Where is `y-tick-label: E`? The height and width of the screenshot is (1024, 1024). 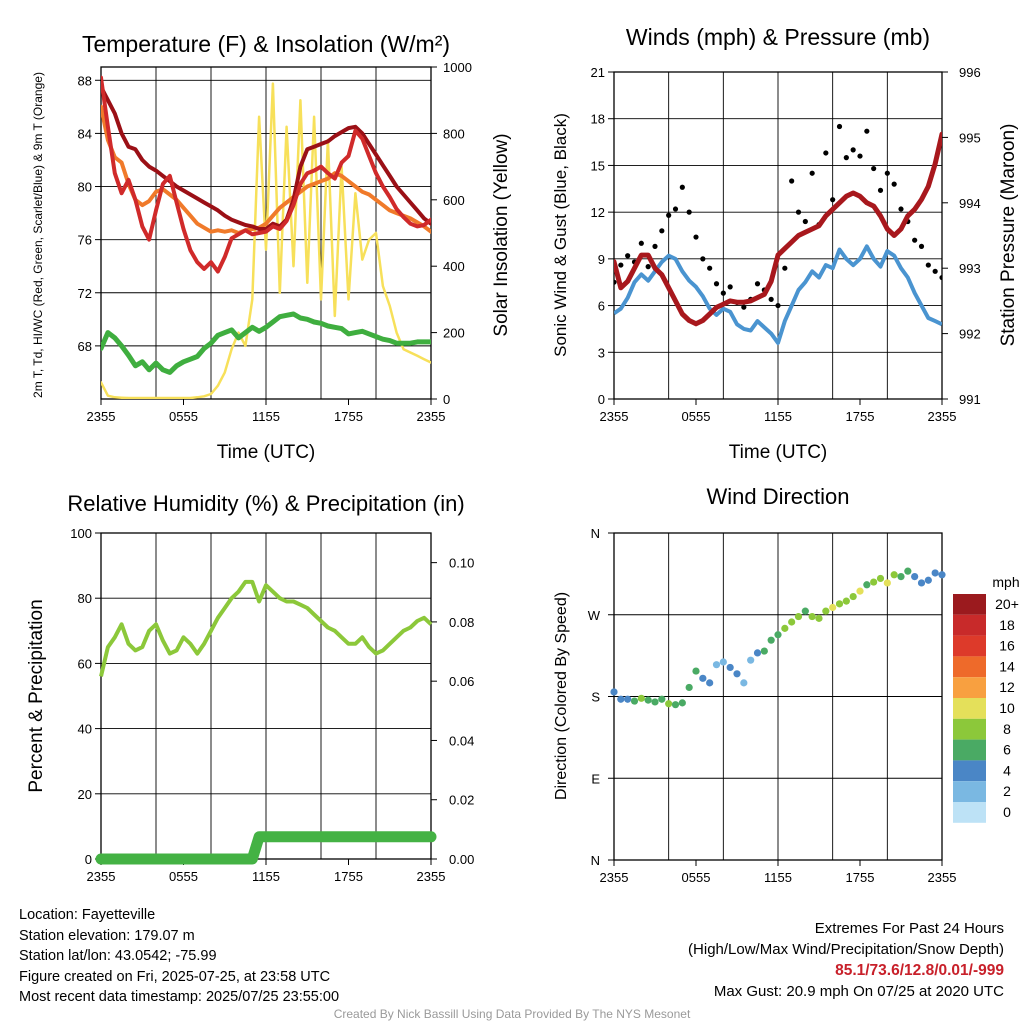 y-tick-label: E is located at coordinates (595, 778).